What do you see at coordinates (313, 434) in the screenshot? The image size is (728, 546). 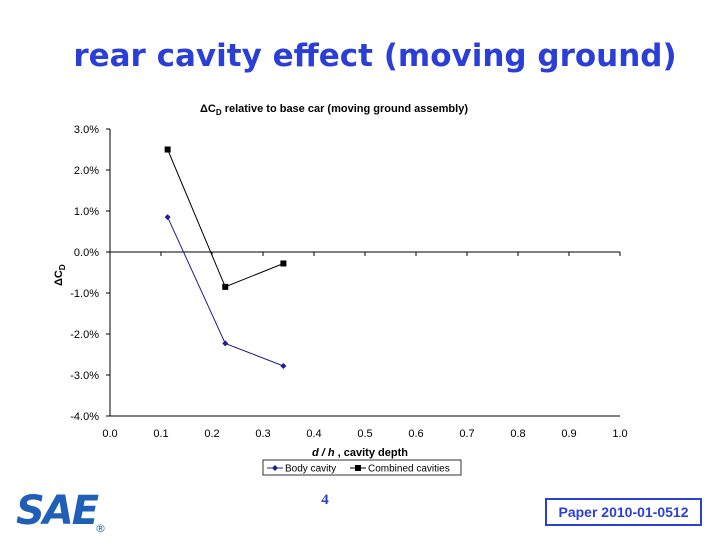 I see `x-tick-label: 0.4` at bounding box center [313, 434].